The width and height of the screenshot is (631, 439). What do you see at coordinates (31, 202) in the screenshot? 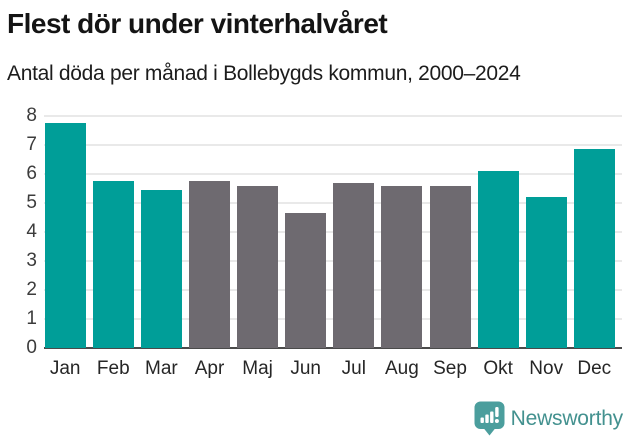
I see `y-tick-label: 5` at bounding box center [31, 202].